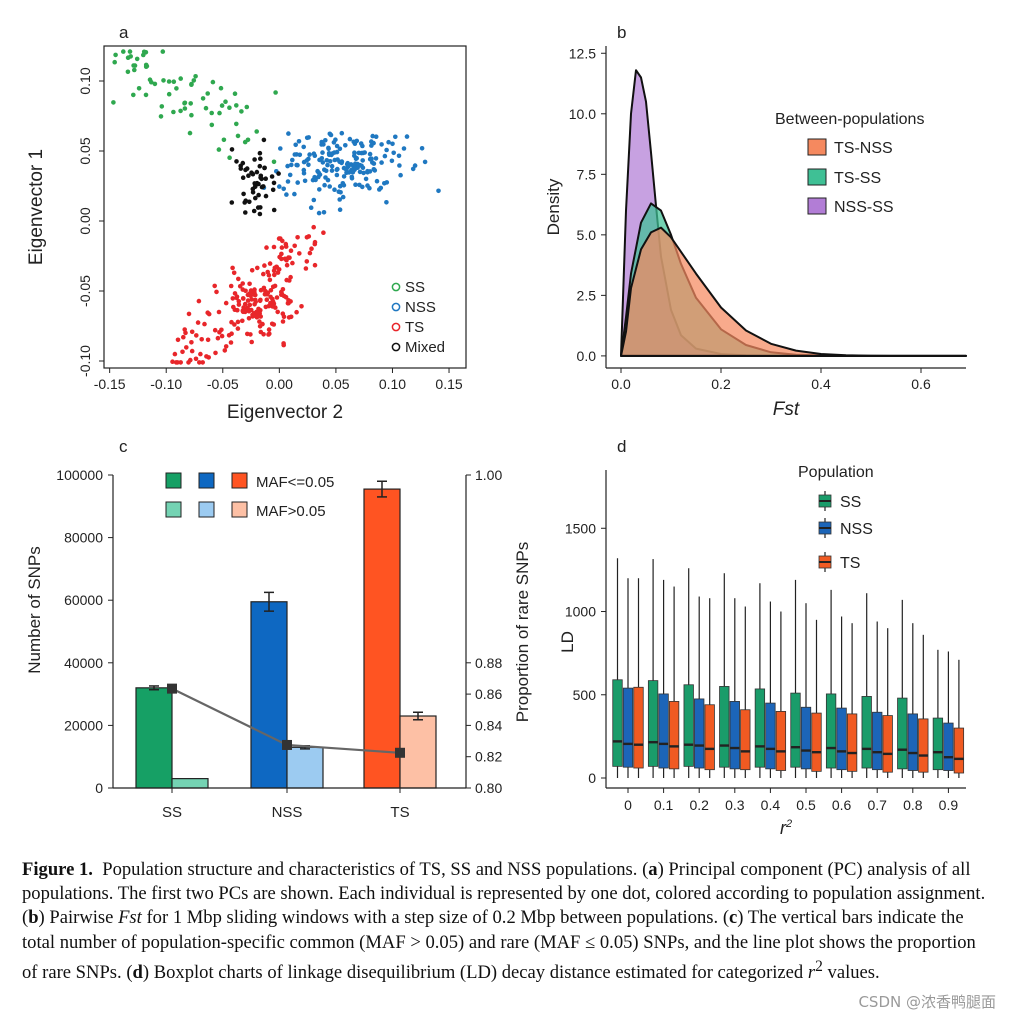  What do you see at coordinates (921, 384) in the screenshot?
I see `x-tick-label: 0.6` at bounding box center [921, 384].